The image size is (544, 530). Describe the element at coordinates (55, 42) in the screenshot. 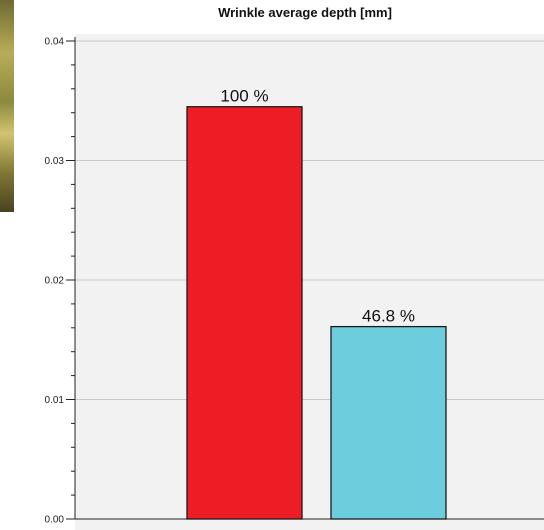

I see `y-tick-label: 0.04` at that location.